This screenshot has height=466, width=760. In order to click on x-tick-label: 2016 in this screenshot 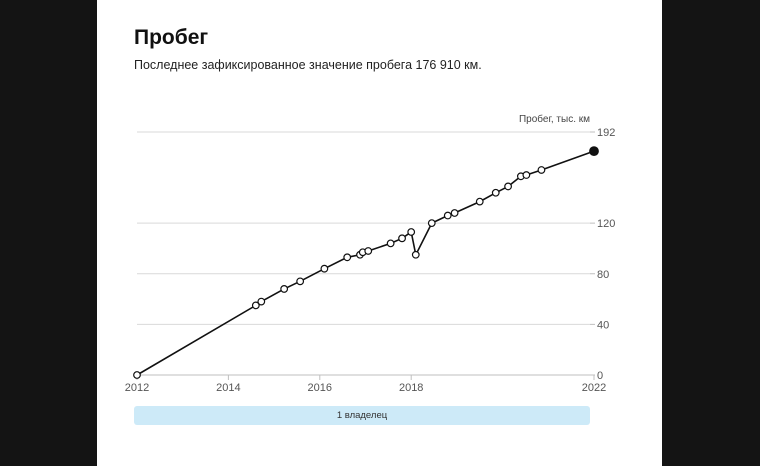, I will do `click(320, 388)`.